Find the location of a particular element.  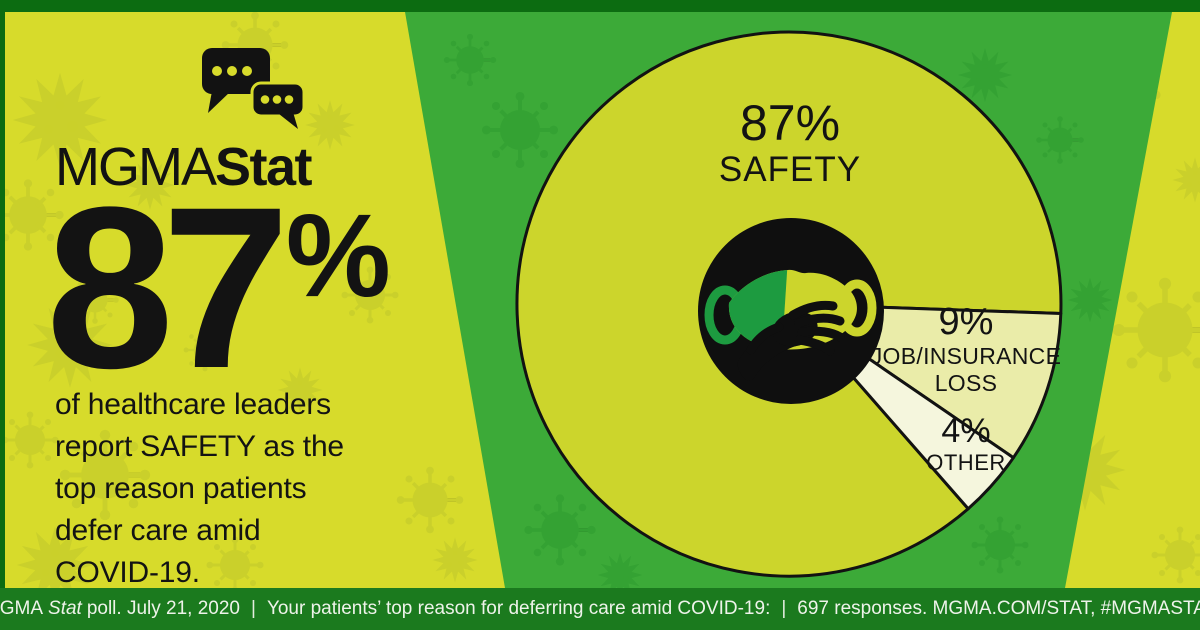

footer-source: 697 responses. MGMA.COM/STAT, #MGMASTAT is located at coordinates (998, 608).